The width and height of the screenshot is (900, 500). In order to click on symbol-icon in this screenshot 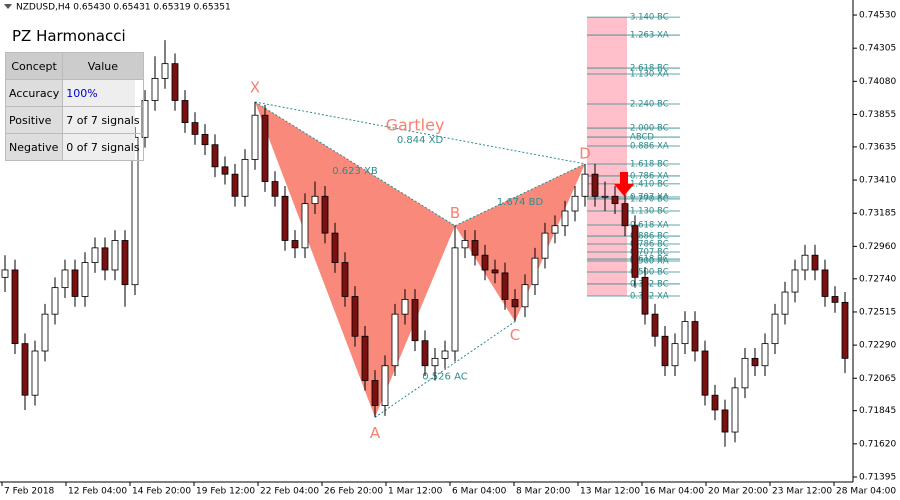, I will do `click(8, 6)`.